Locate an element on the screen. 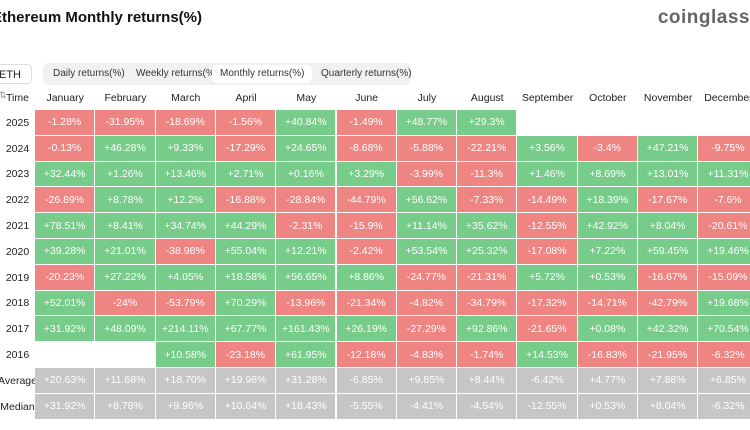 This screenshot has height=430, width=750. return-cell: -26.89% is located at coordinates (65, 200).